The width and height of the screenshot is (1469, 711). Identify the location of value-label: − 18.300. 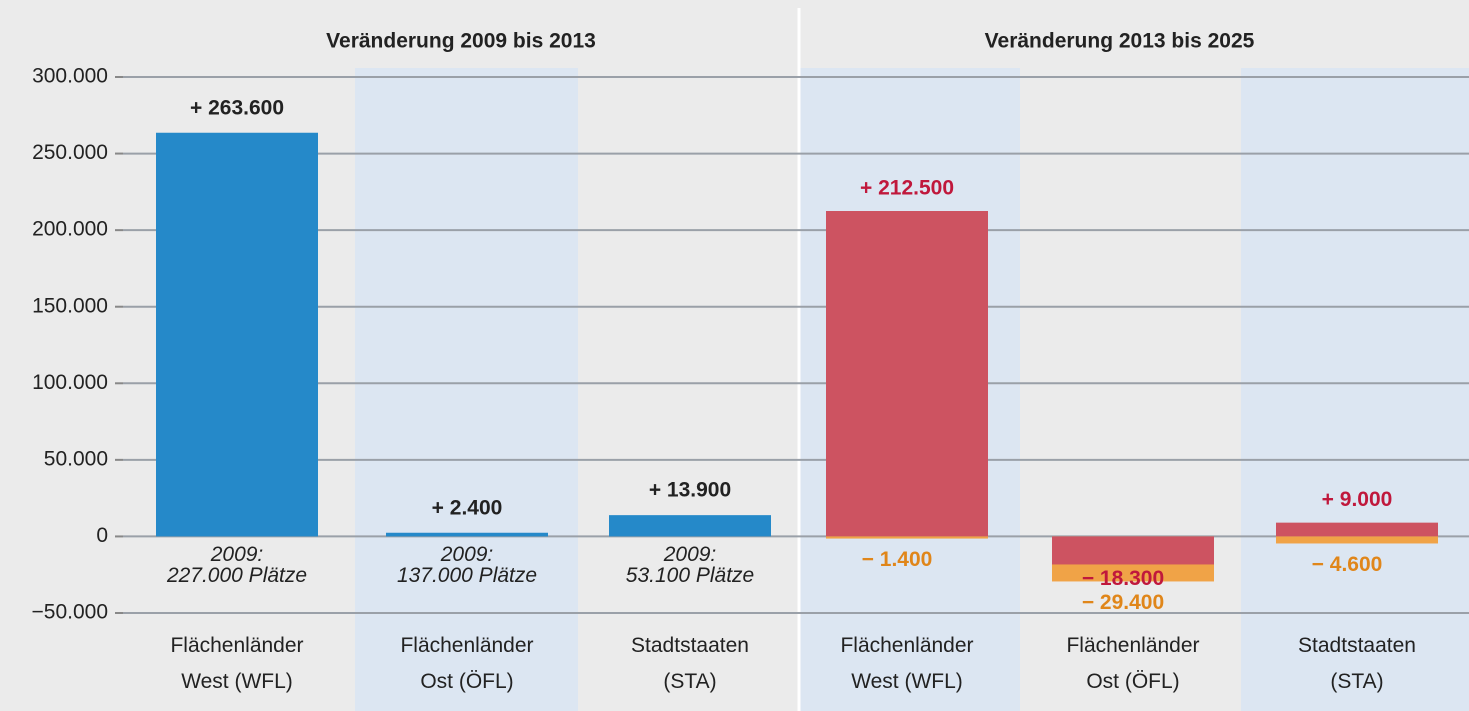
(1123, 578).